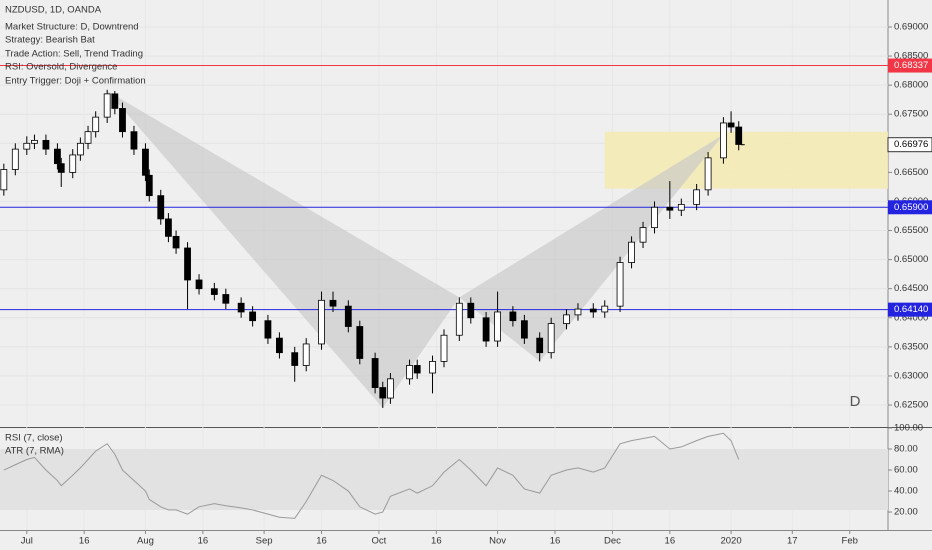  What do you see at coordinates (34, 451) in the screenshot?
I see `atr-title: ATR (7, RMA)` at bounding box center [34, 451].